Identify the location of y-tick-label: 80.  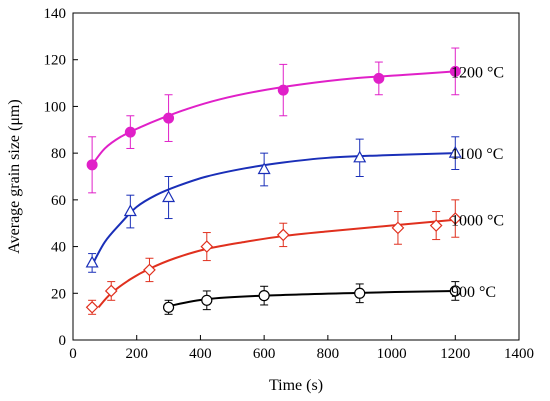
(58, 154).